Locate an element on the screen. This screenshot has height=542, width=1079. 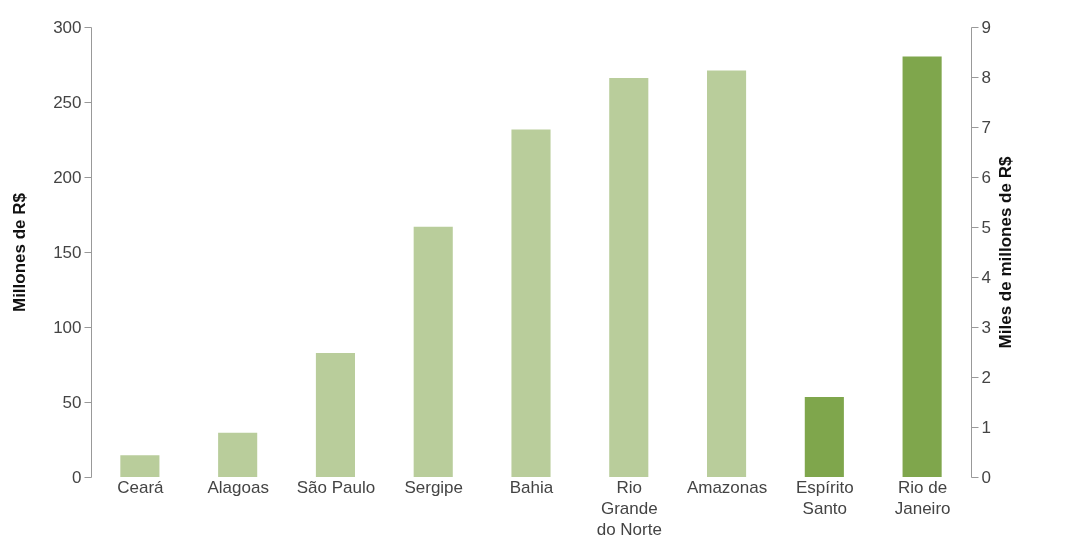
y2-tick-label: 7 is located at coordinates (986, 127).